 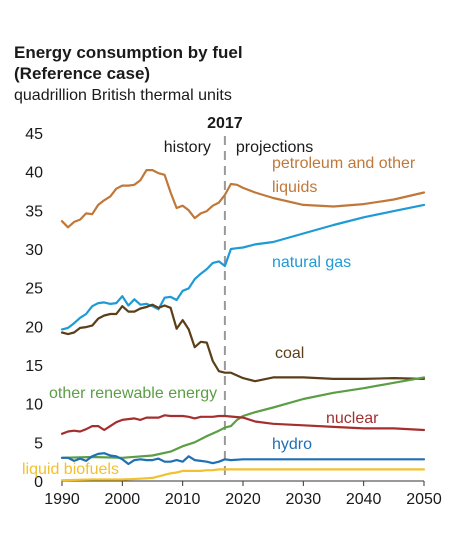 What do you see at coordinates (123, 499) in the screenshot?
I see `x-tick-label: 2000` at bounding box center [123, 499].